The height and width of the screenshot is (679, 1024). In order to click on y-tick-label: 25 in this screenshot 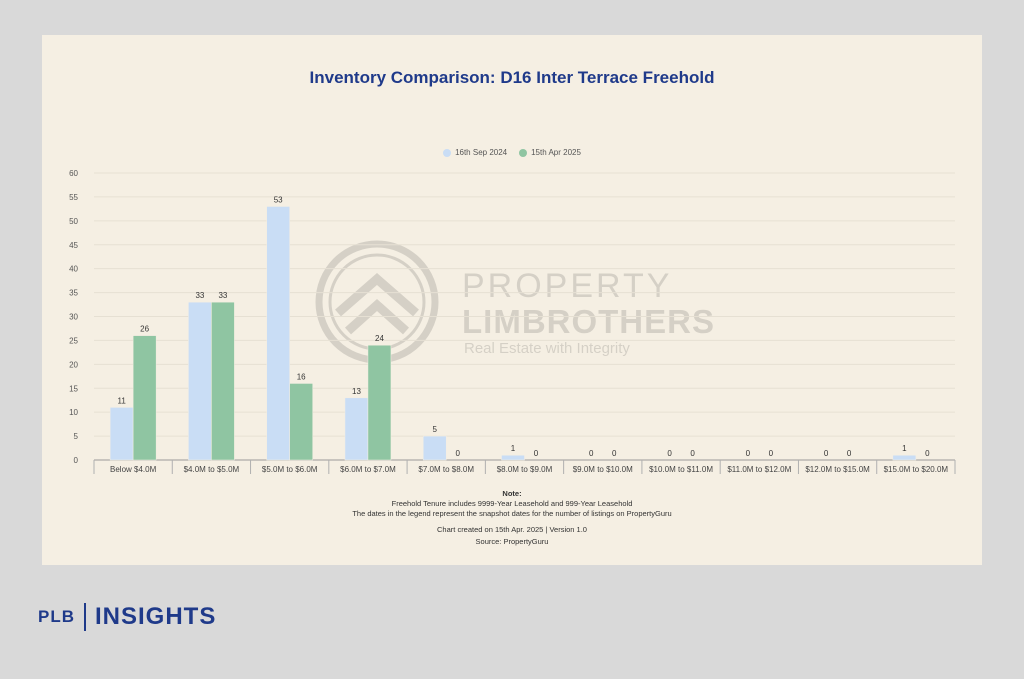, I will do `click(73, 340)`.